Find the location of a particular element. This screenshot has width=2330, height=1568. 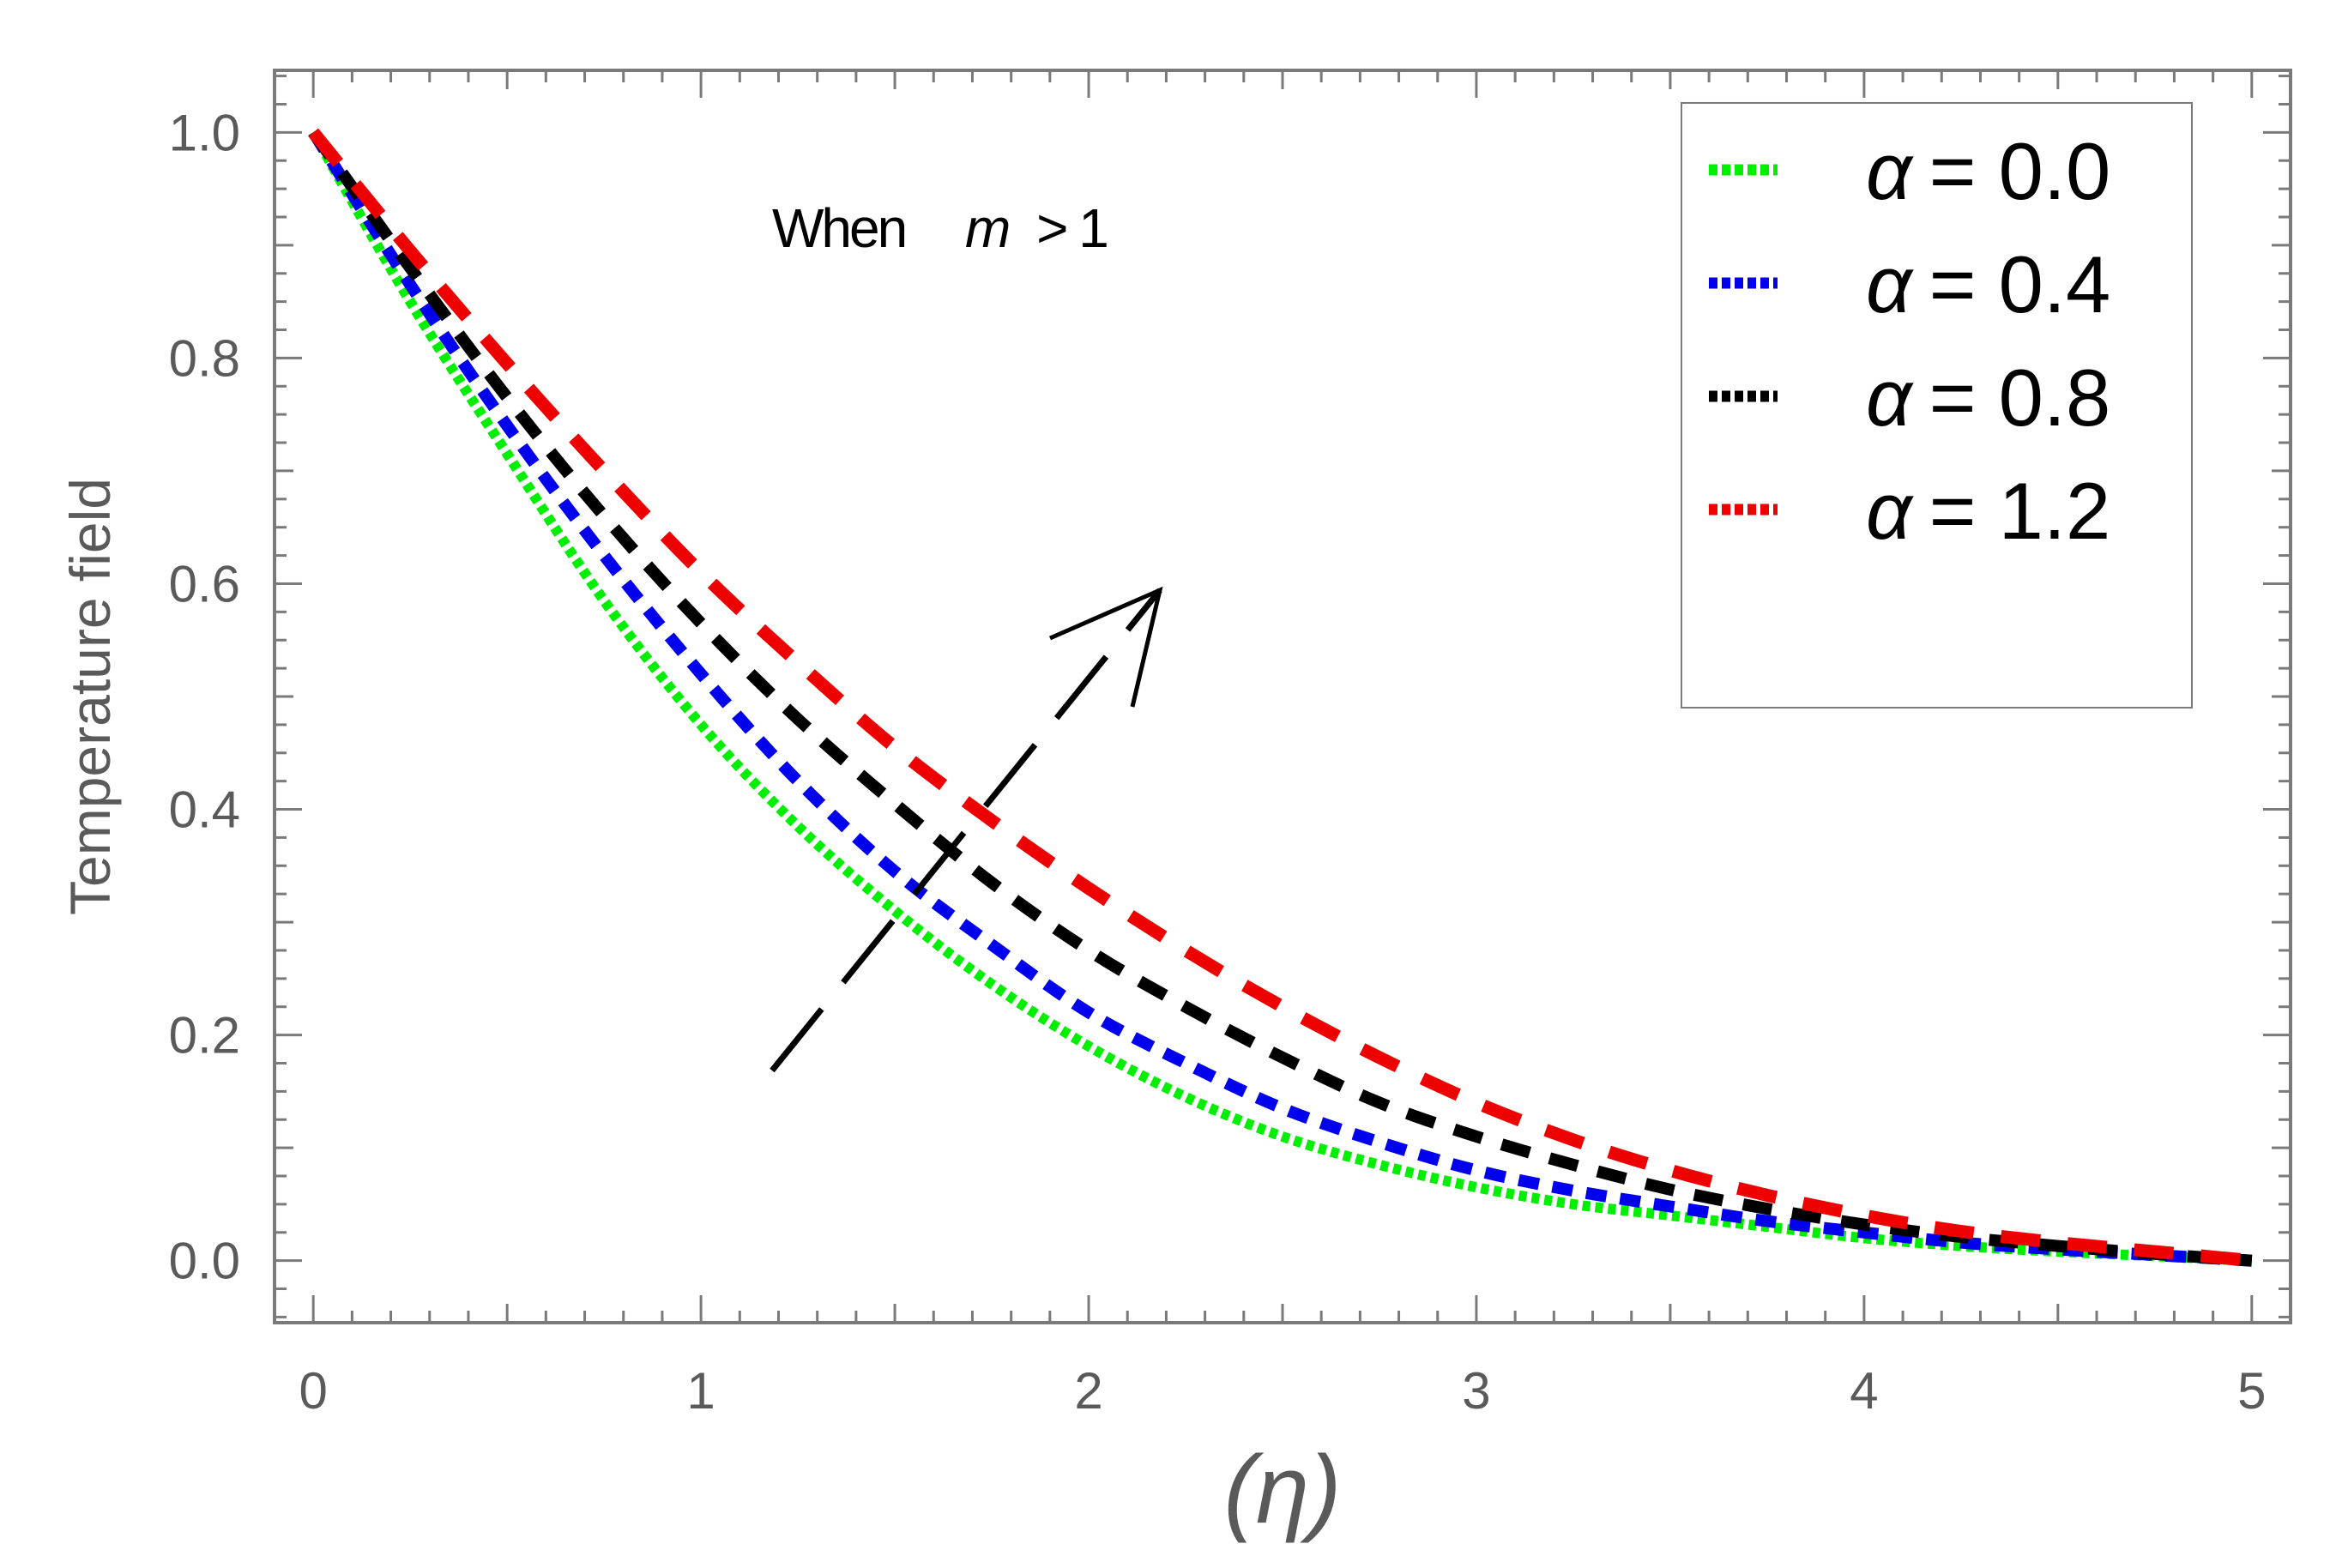

y-tick-label: 0.2 is located at coordinates (204, 1035).